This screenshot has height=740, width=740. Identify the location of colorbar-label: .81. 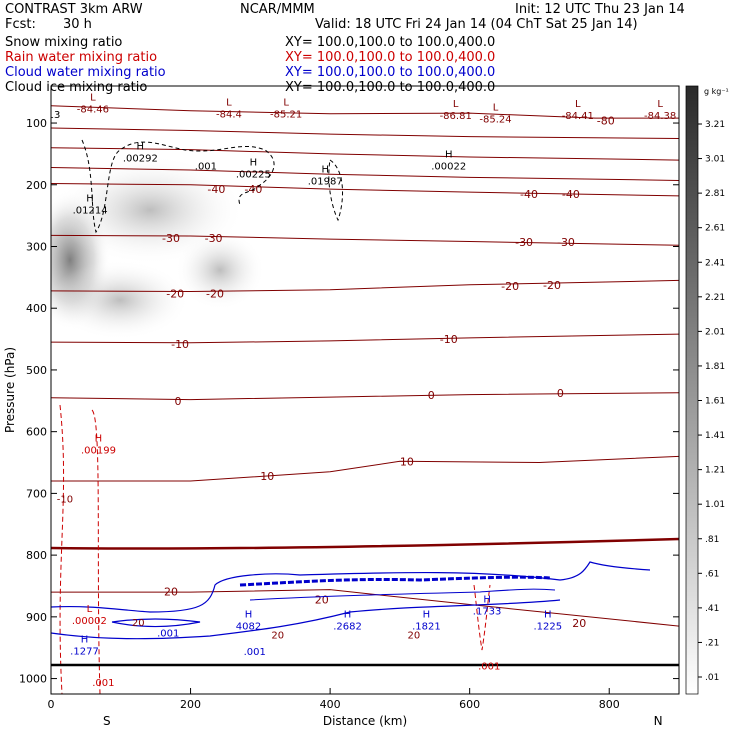
(712, 540).